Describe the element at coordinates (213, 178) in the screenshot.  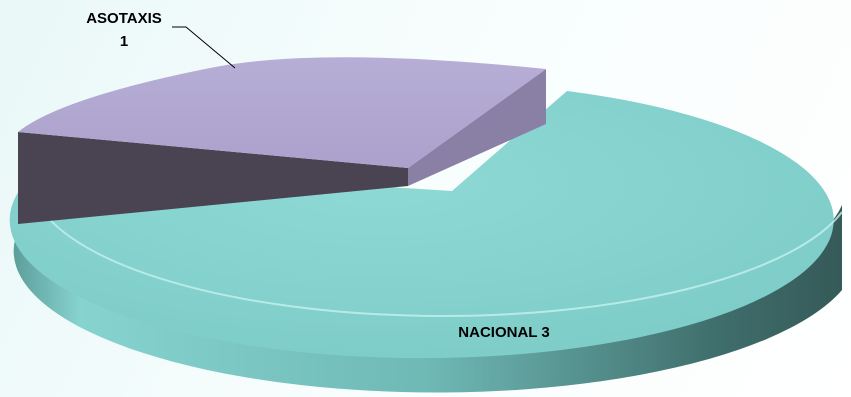
I see `slice-asotaxis-left-face` at that location.